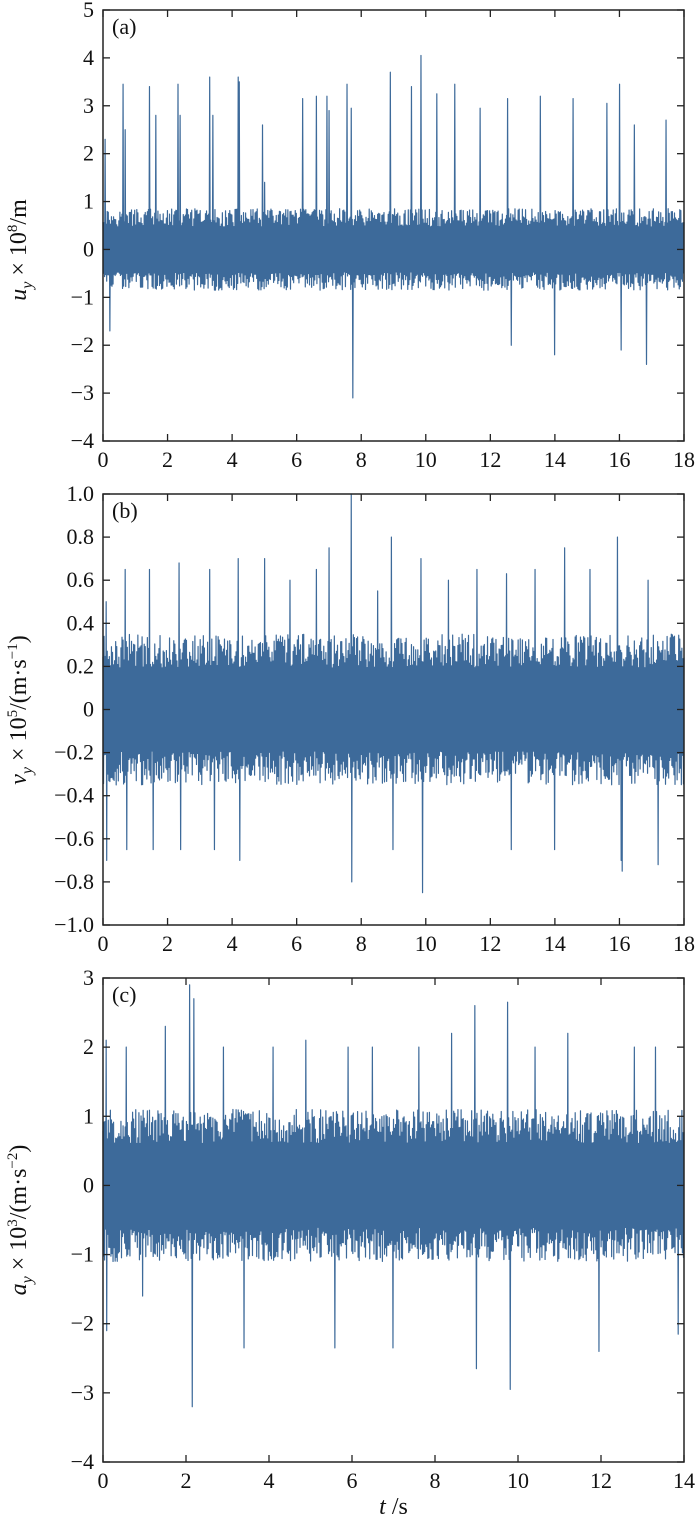 The width and height of the screenshot is (700, 1518). What do you see at coordinates (125, 510) in the screenshot?
I see `panel-label: (b)` at bounding box center [125, 510].